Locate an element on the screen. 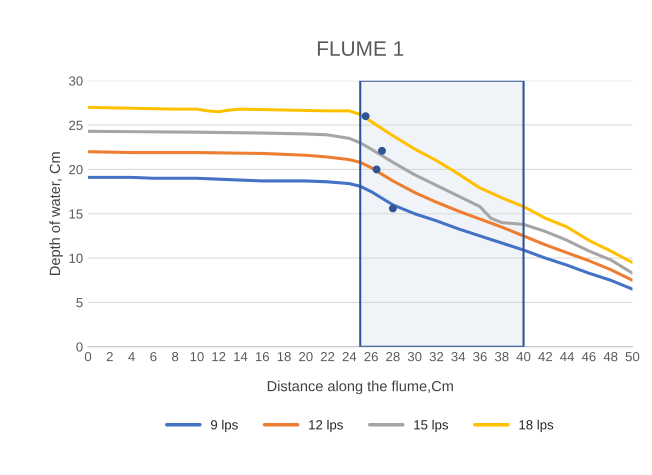 The image size is (652, 475). legend-label: 15 lps is located at coordinates (431, 426).